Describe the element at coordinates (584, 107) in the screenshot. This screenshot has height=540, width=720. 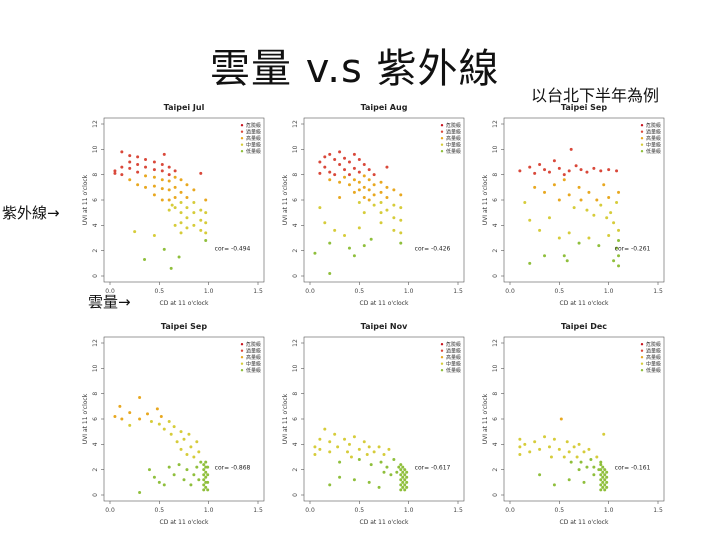
I see `chart-title: Taipei Sep` at that location.